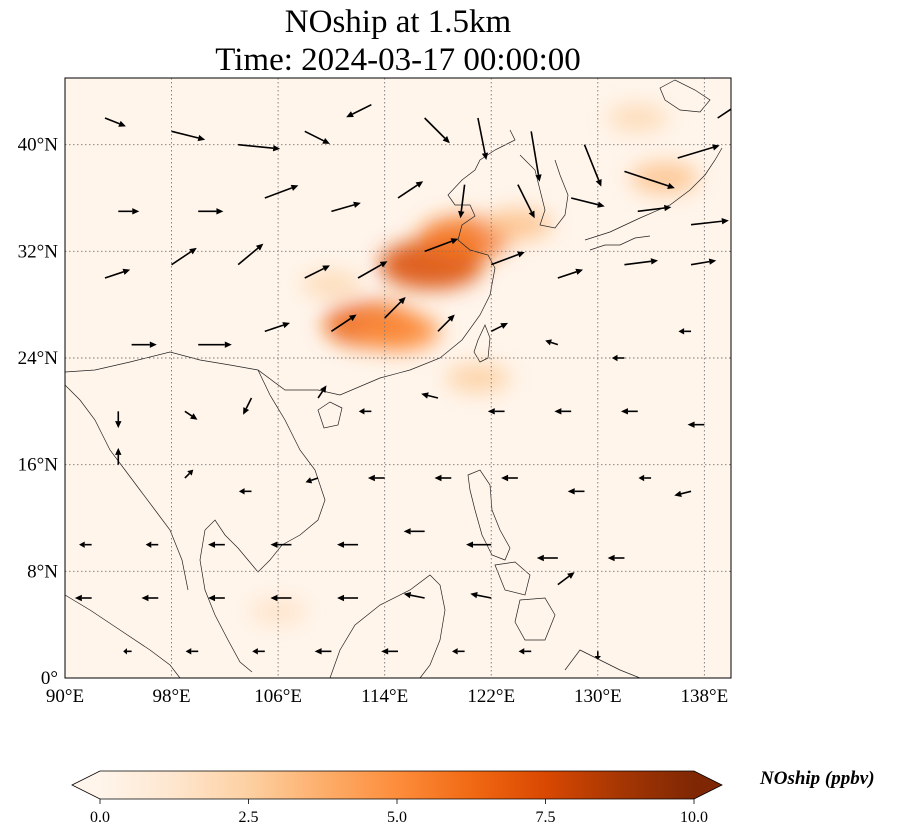  Describe the element at coordinates (482, 343) in the screenshot. I see `coastline-taiwan` at that location.